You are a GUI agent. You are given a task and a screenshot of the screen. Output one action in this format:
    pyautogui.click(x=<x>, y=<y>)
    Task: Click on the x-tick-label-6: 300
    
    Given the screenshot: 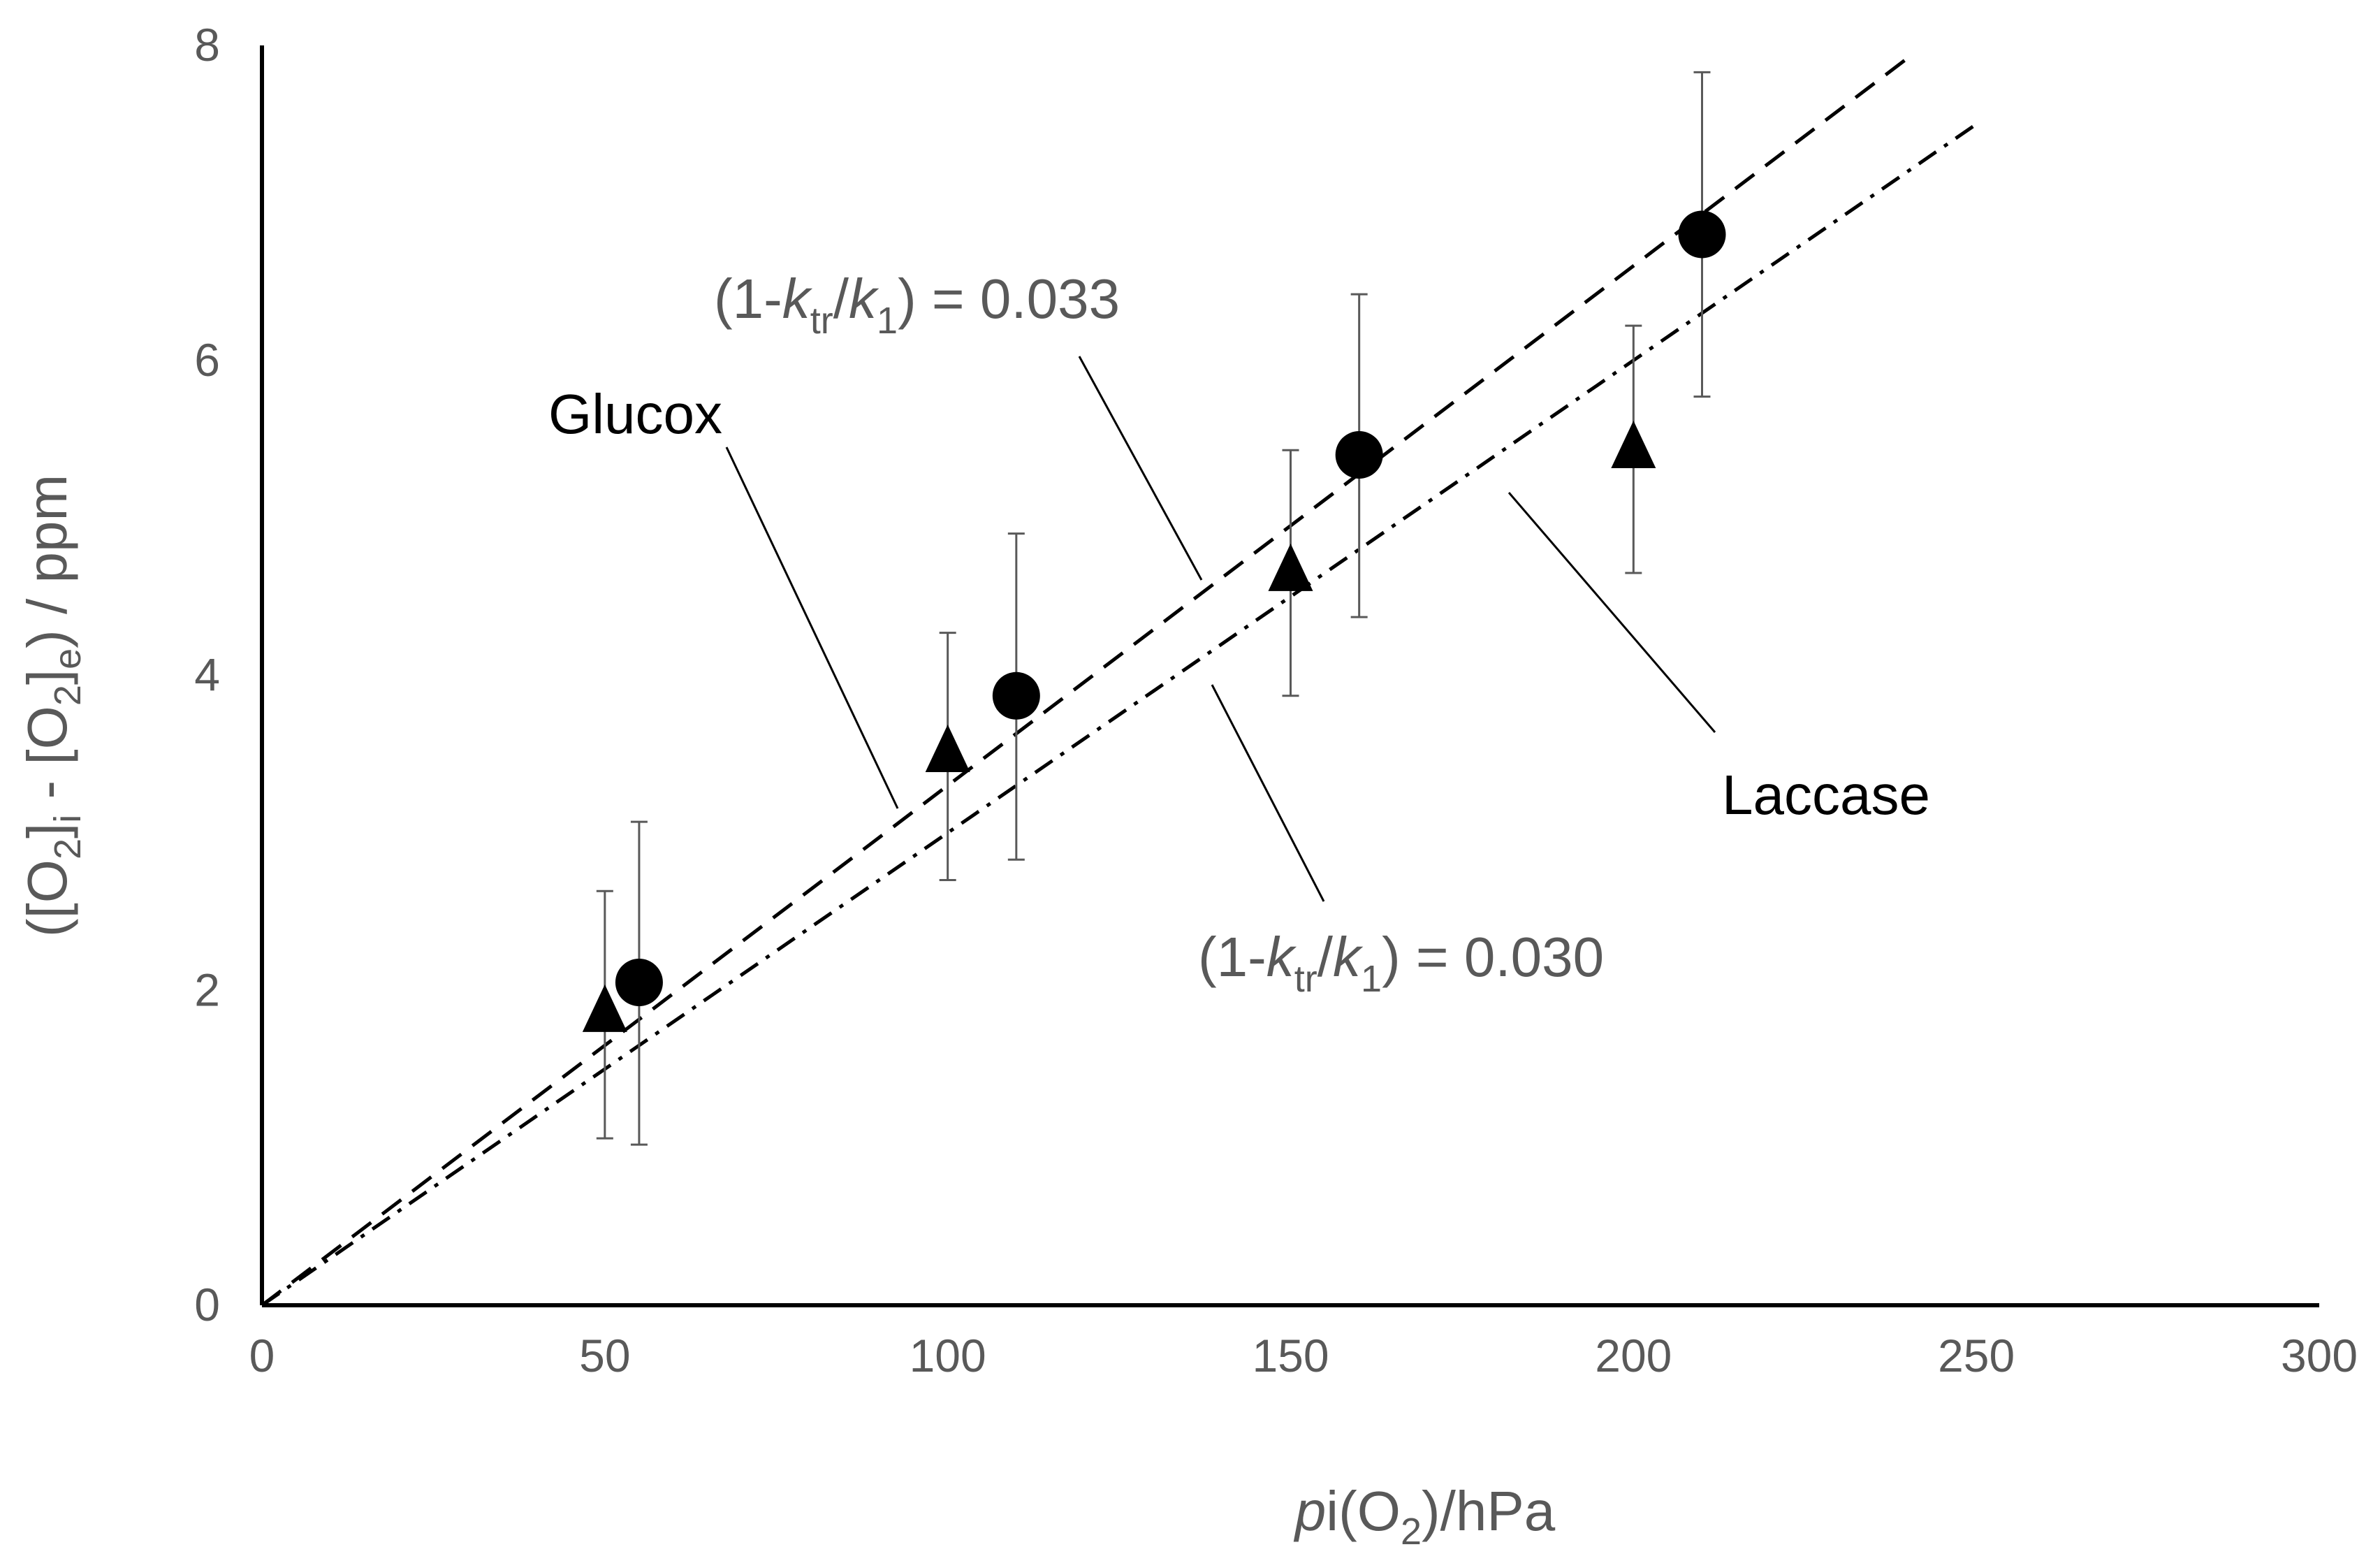 What is the action you would take?
    pyautogui.click(x=2319, y=1355)
    